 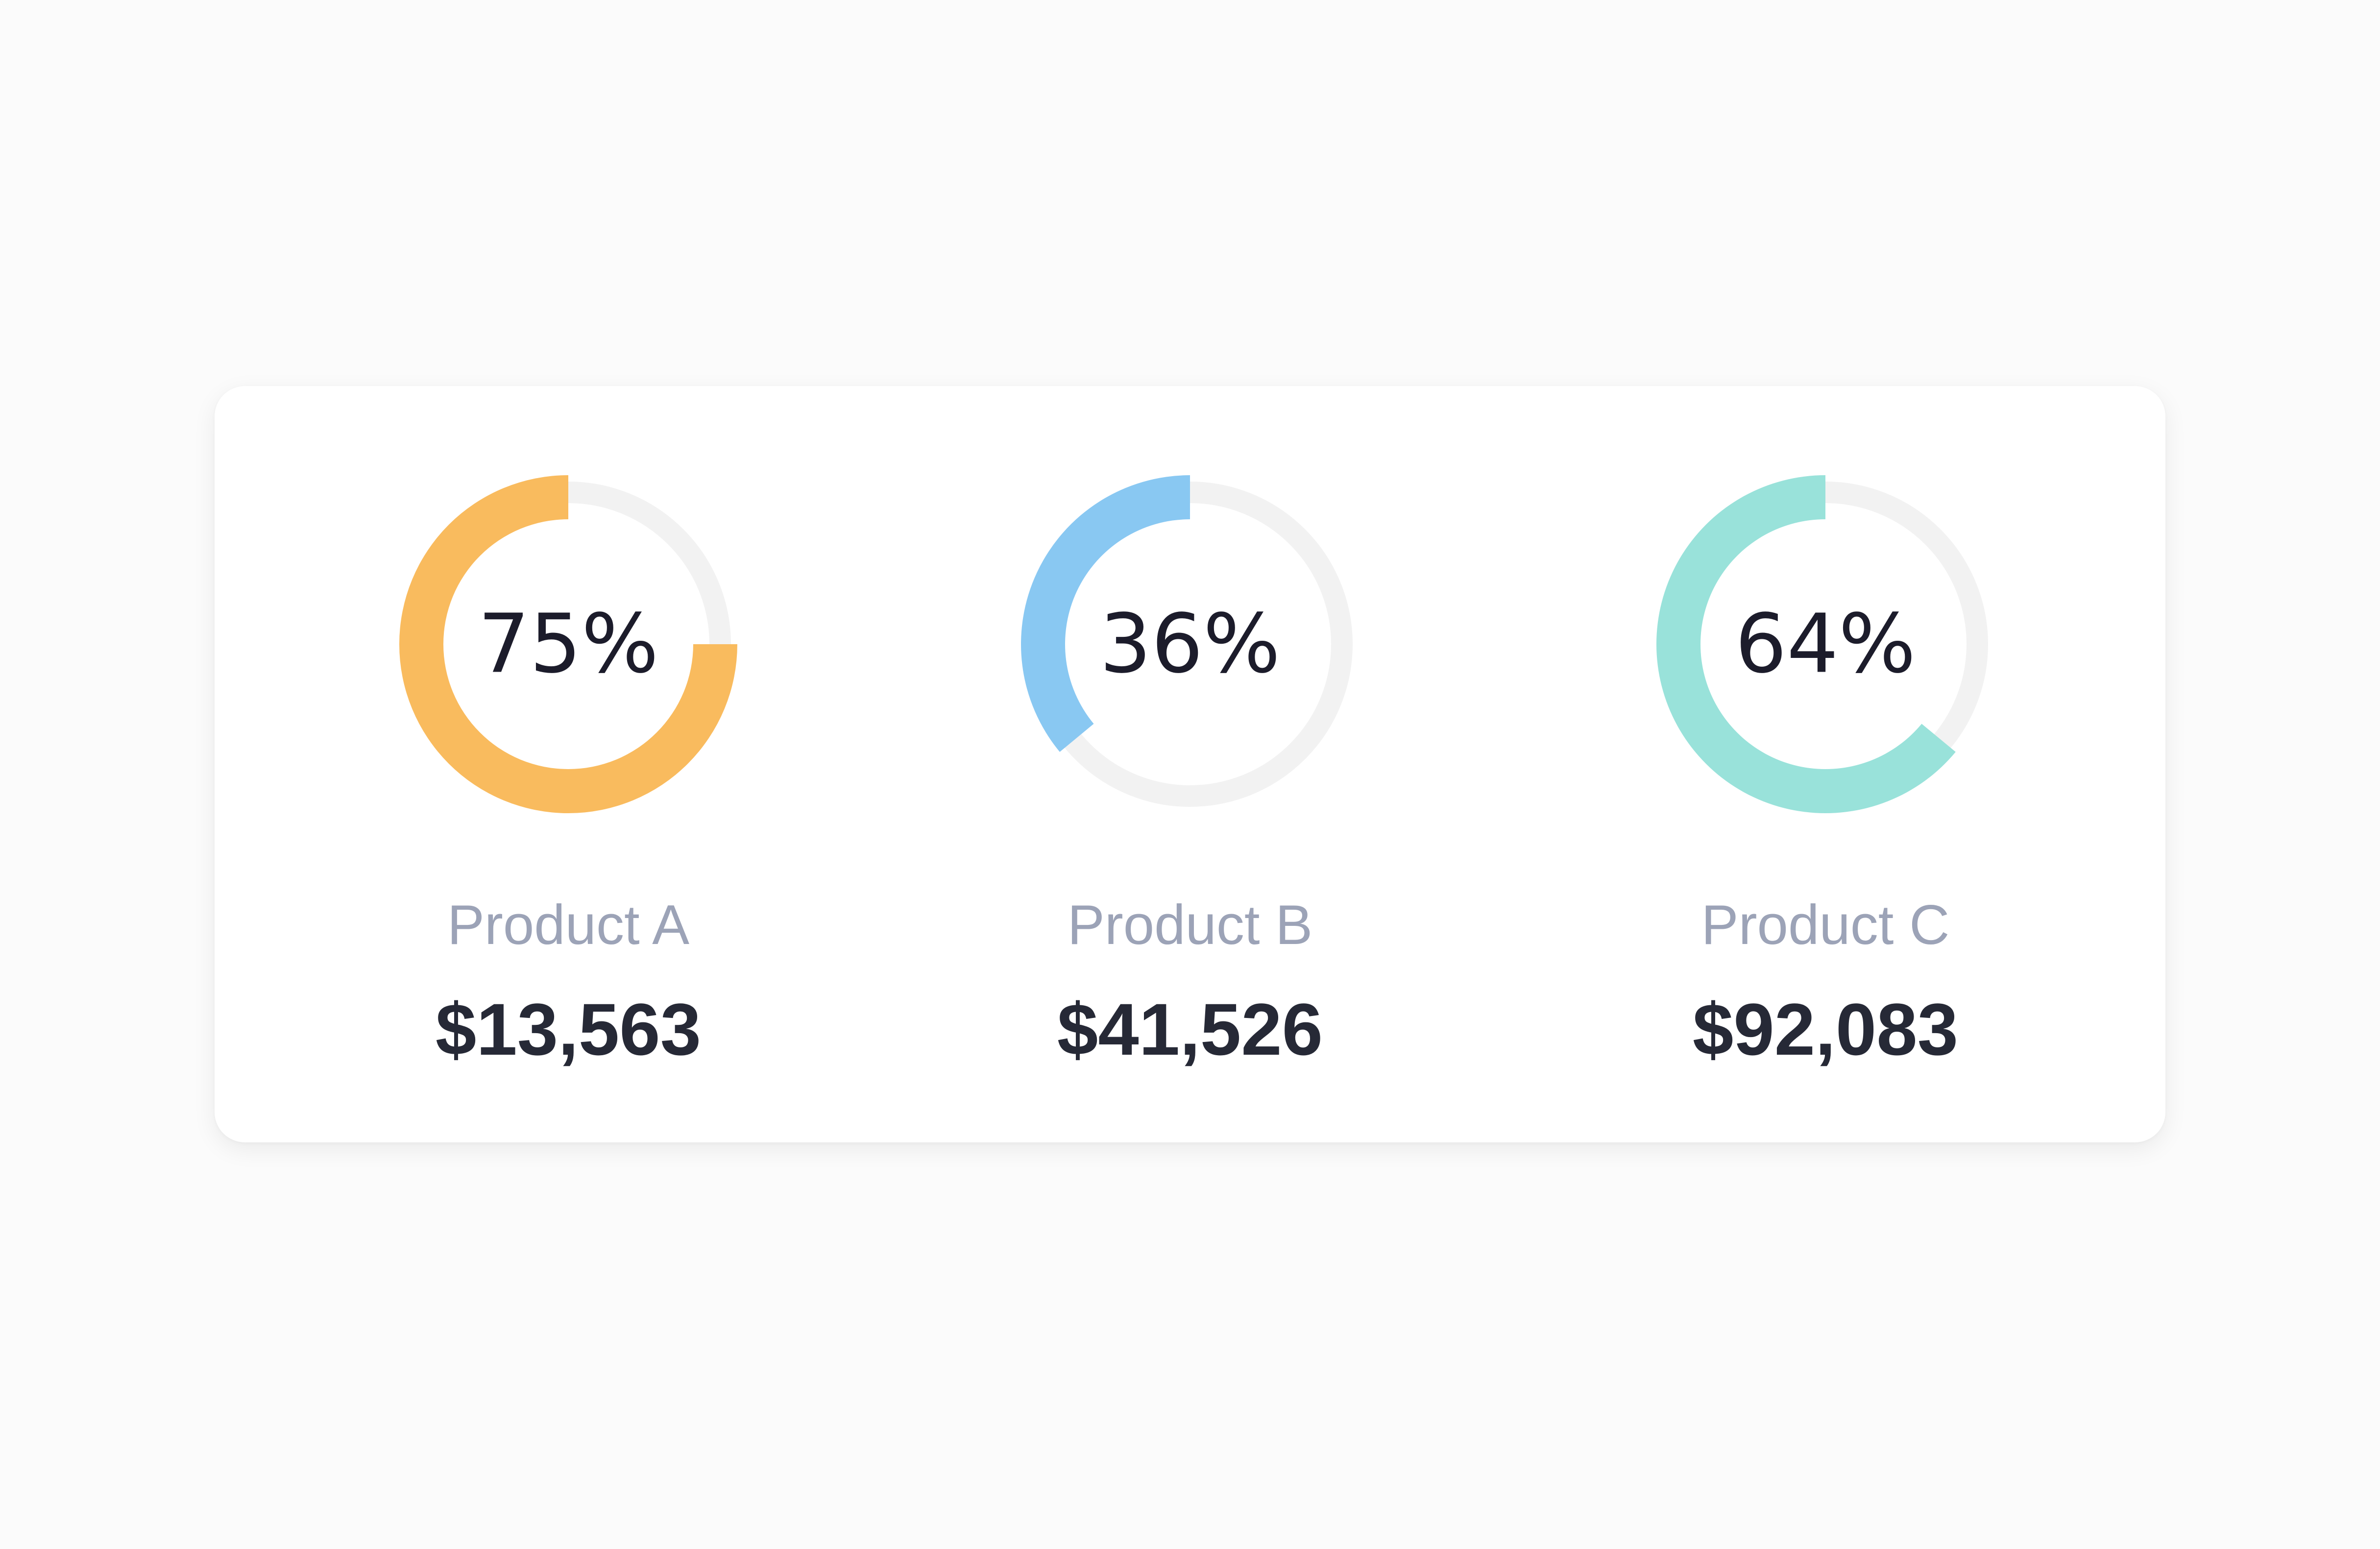 What do you see at coordinates (568, 925) in the screenshot?
I see `product-a-label: Product A` at bounding box center [568, 925].